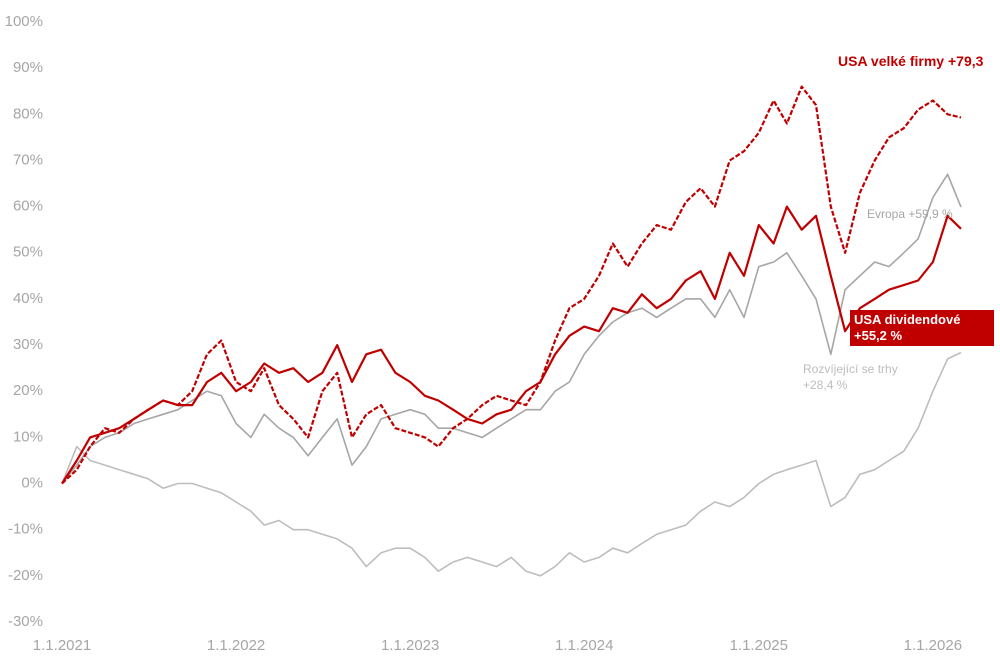  What do you see at coordinates (28, 390) in the screenshot?
I see `y-tick-label: 20%` at bounding box center [28, 390].